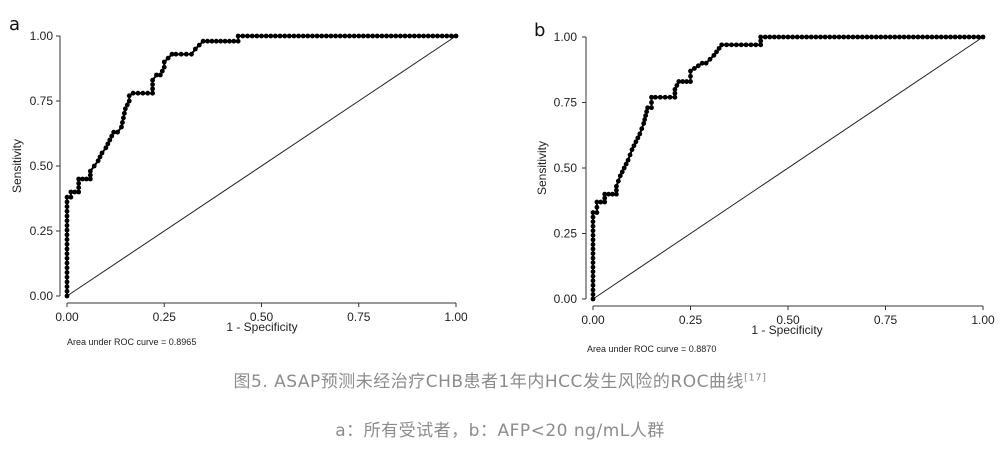 The height and width of the screenshot is (451, 1000). What do you see at coordinates (691, 320) in the screenshot?
I see `x-tick-label-b: 0.25` at bounding box center [691, 320].